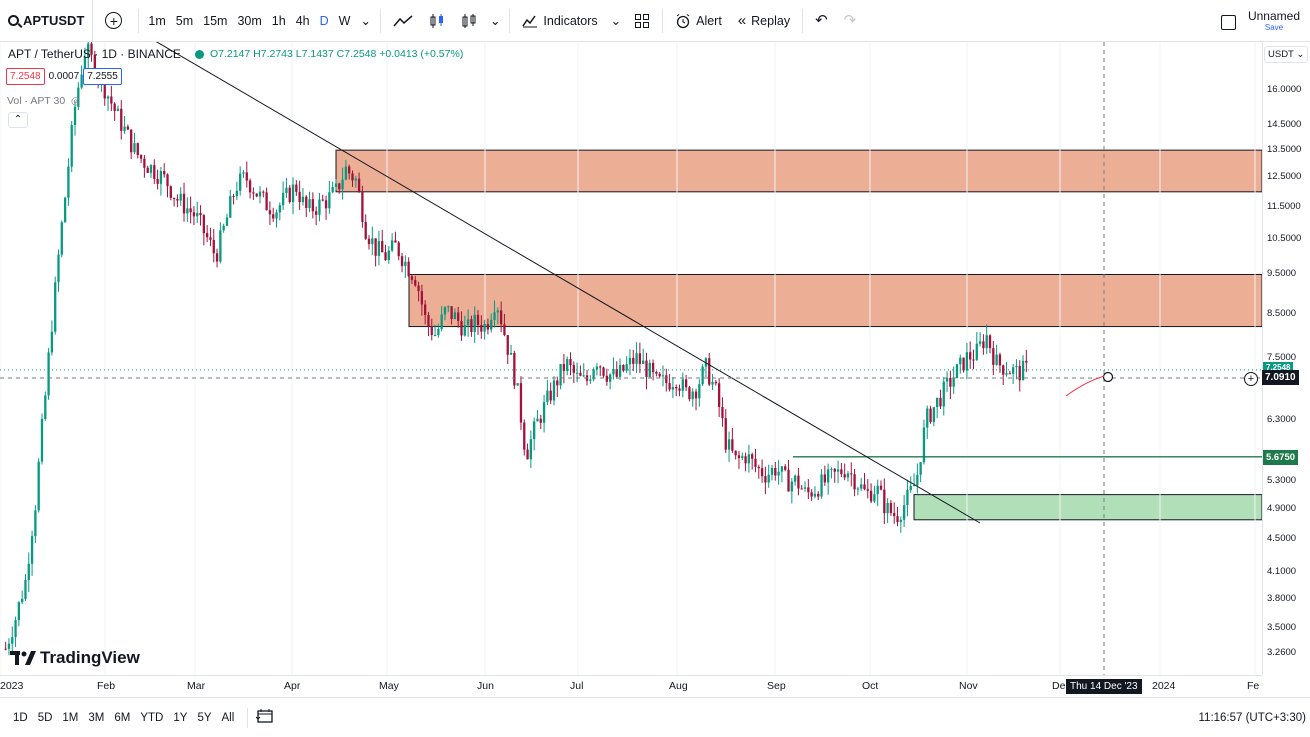 The image size is (1310, 737). Describe the element at coordinates (13, 20) in the screenshot. I see `search-icon` at that location.